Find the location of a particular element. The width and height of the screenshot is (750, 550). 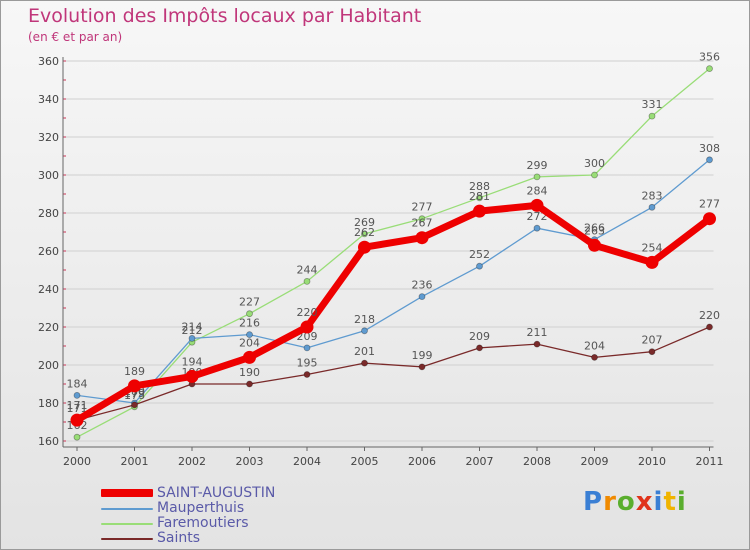

data-label-faremoutiers: 300 is located at coordinates (594, 163).